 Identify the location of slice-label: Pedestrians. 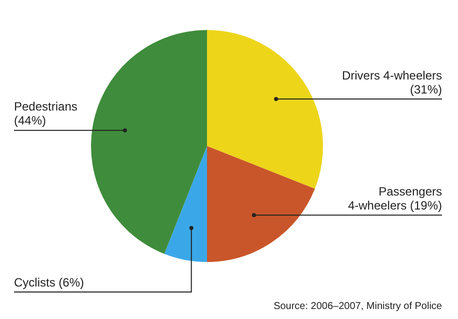
(46, 107).